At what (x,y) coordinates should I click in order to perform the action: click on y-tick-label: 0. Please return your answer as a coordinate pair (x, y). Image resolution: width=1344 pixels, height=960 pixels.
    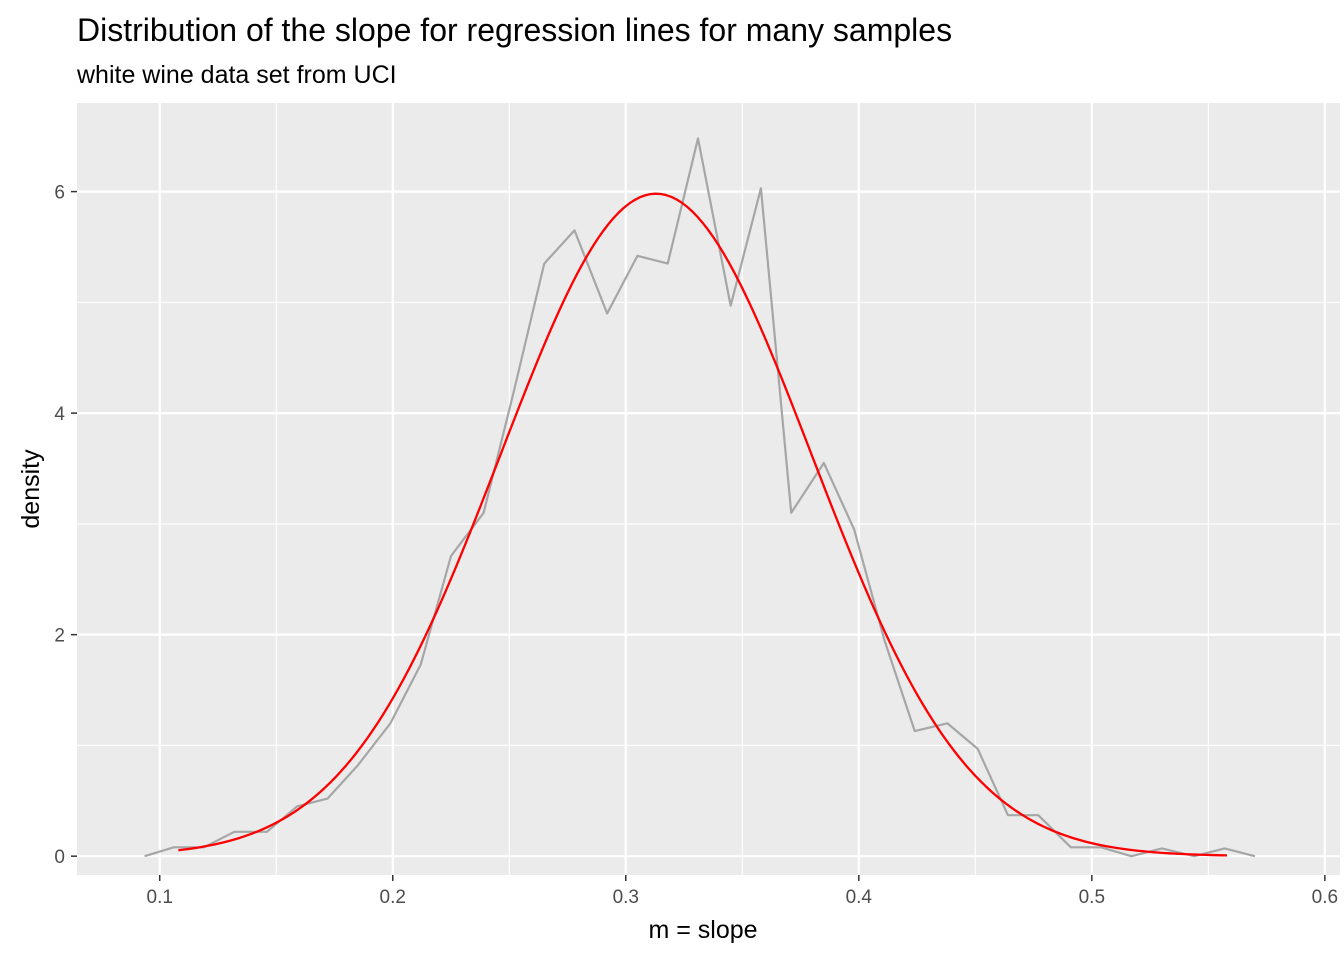
    Looking at the image, I should click on (59, 857).